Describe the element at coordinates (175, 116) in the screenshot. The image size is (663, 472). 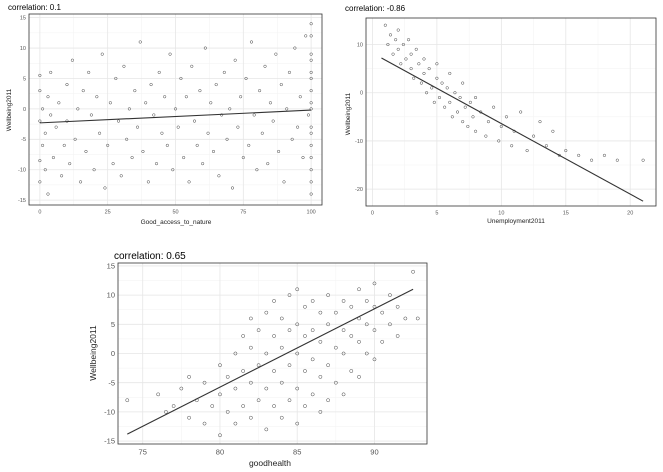
I see `trend-line` at that location.